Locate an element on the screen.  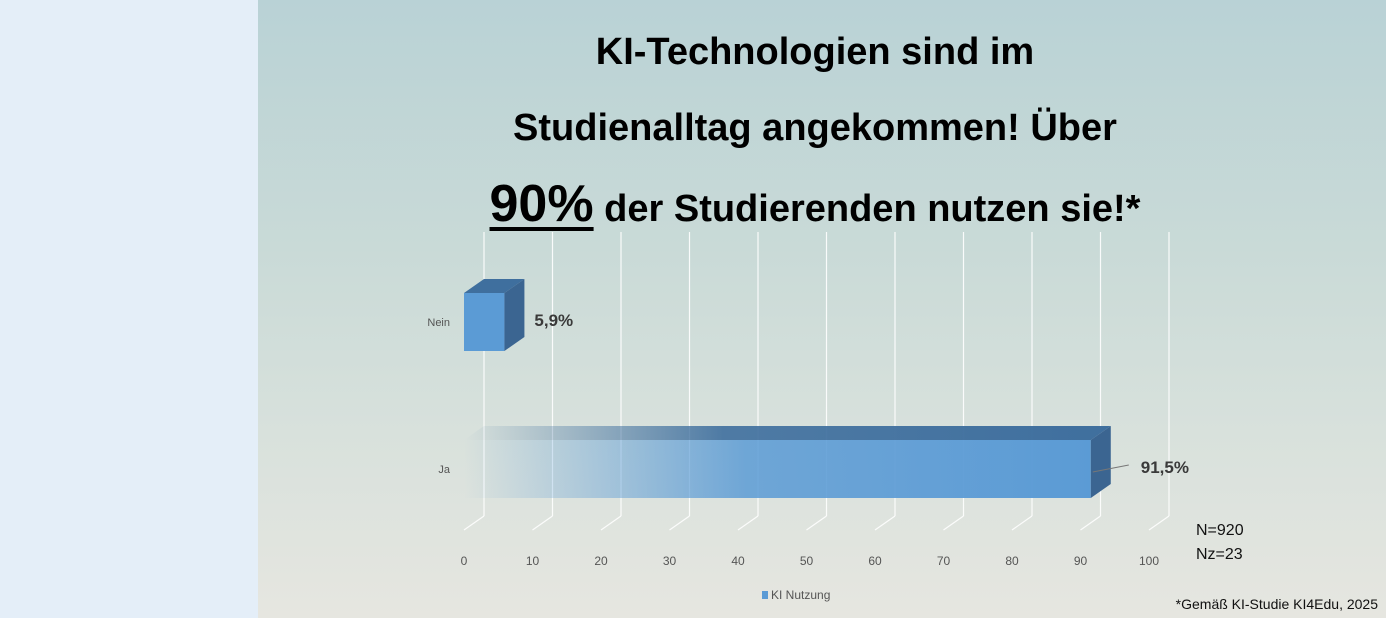
sample-info: N=920 Nz=23 is located at coordinates (1220, 543).